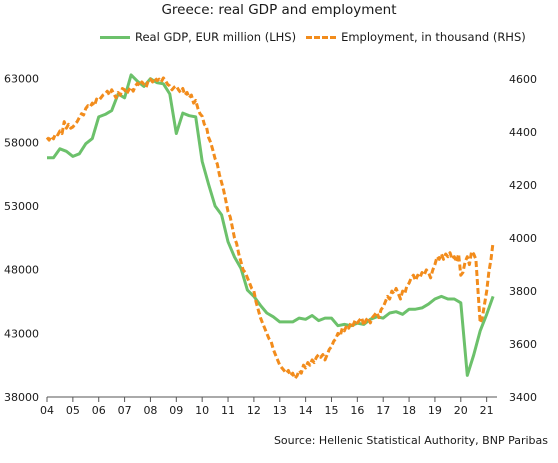  I want to click on x-tick-label: 18, so click(409, 410).